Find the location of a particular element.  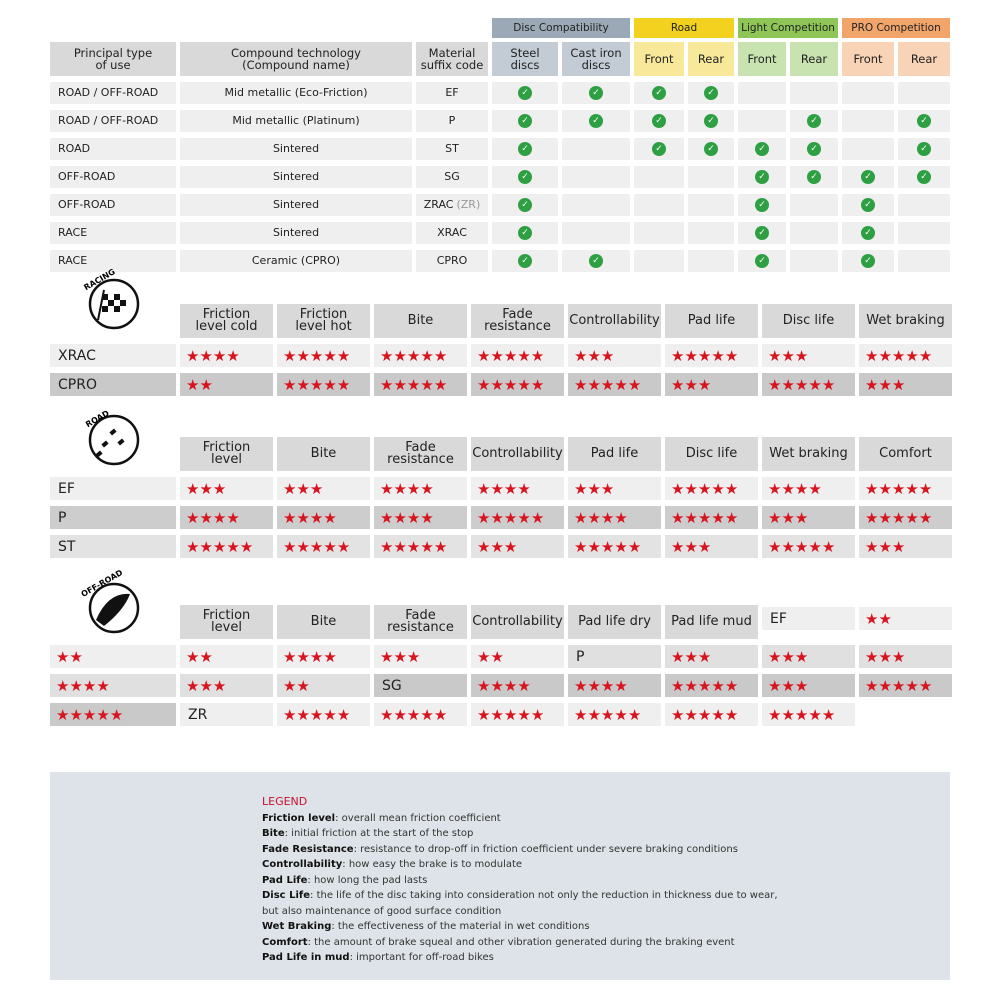

cell-text: Ceramic (CPRO) is located at coordinates (296, 260).